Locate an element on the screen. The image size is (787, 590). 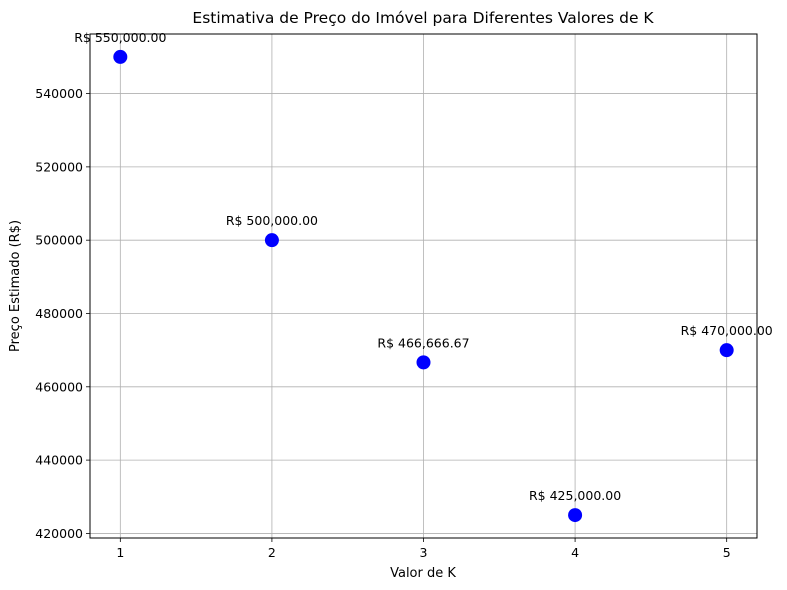
x-tick-label: 1 is located at coordinates (120, 552).